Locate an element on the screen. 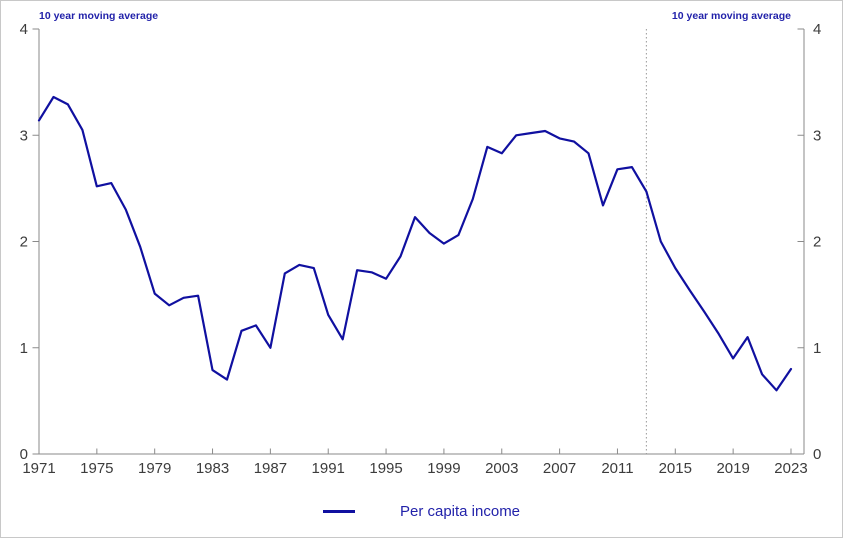  y-tick-label-left: 2 is located at coordinates (24, 242).